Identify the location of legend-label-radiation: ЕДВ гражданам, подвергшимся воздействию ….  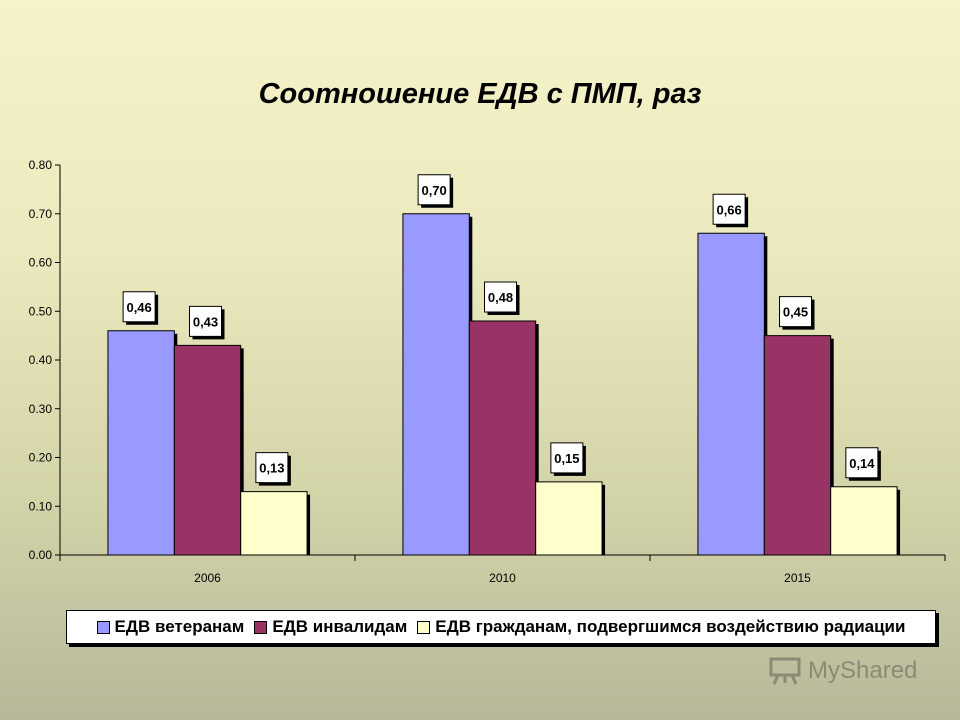
(670, 626).